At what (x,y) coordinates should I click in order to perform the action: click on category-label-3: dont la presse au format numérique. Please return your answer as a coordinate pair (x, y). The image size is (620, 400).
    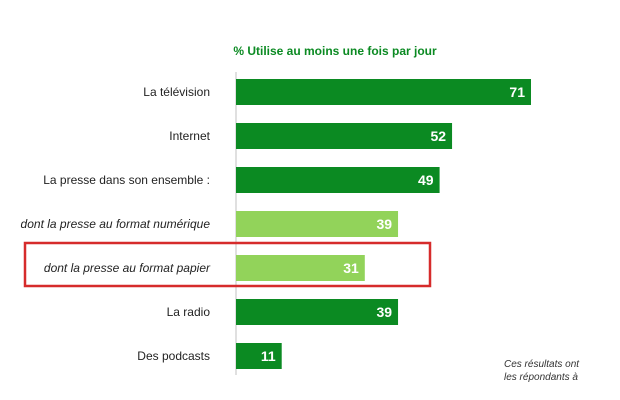
    Looking at the image, I should click on (116, 224).